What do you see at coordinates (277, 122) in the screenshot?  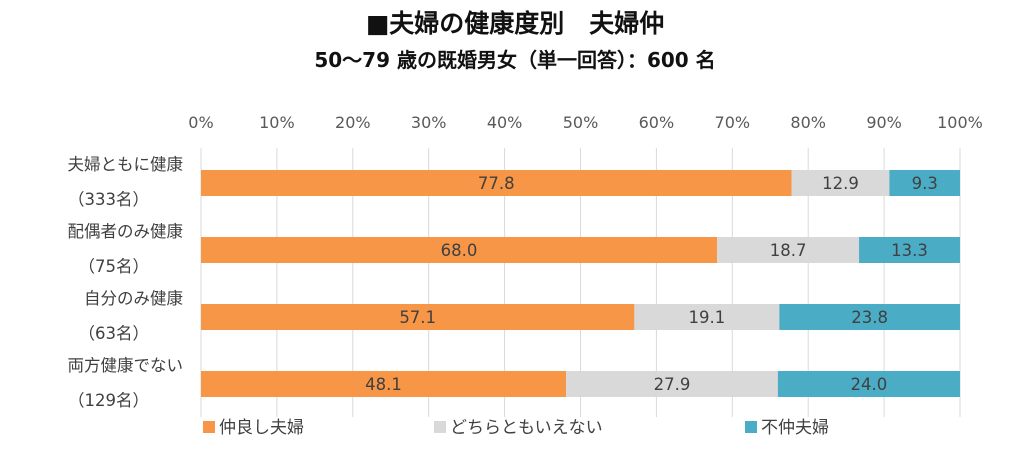 I see `x-tick-label: 10%` at bounding box center [277, 122].